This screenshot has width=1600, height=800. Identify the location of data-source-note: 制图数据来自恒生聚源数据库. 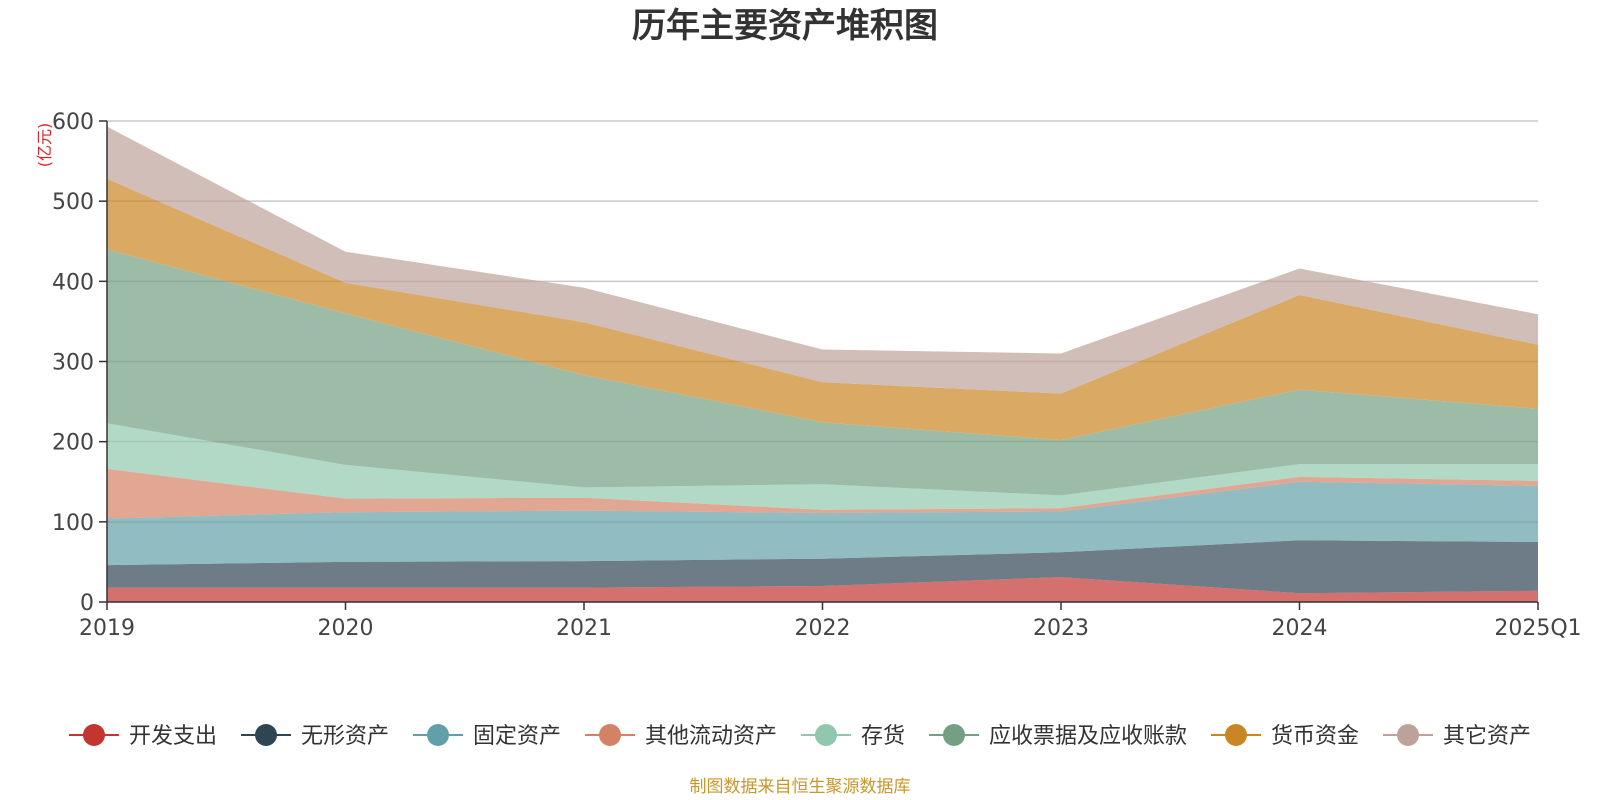
(800, 787).